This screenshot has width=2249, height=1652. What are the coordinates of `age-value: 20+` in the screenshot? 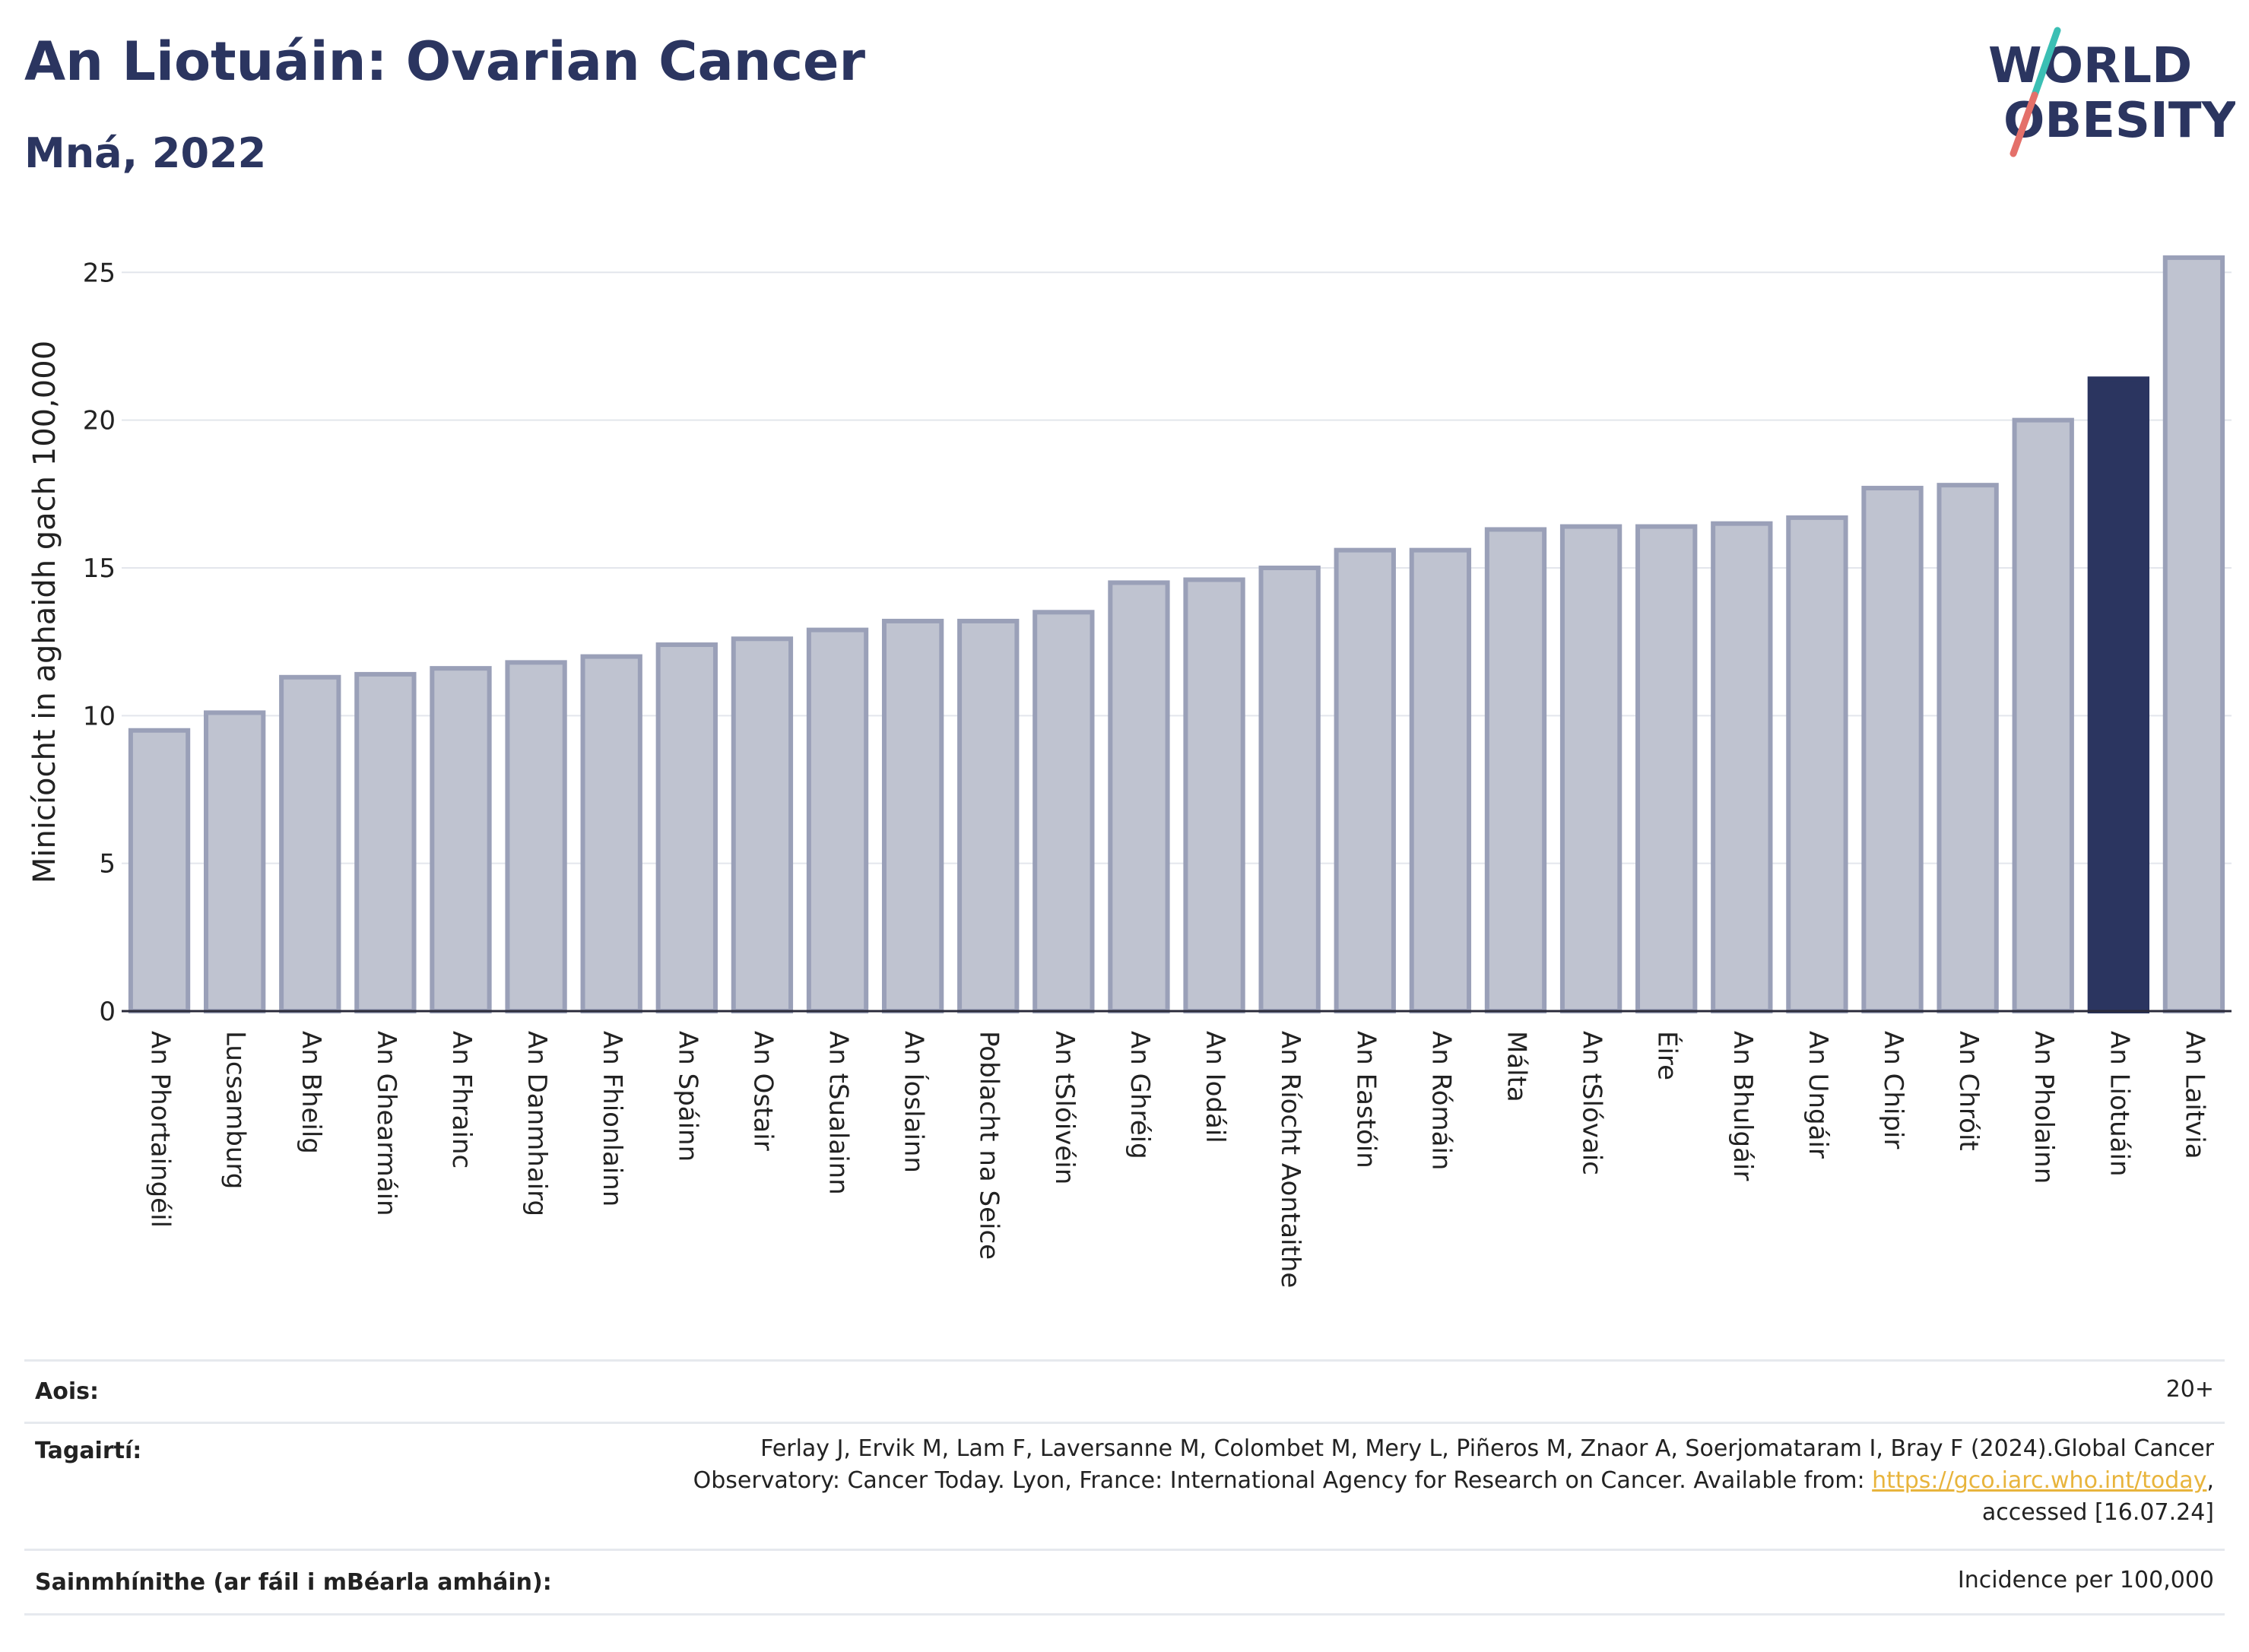 It's located at (2189, 1389).